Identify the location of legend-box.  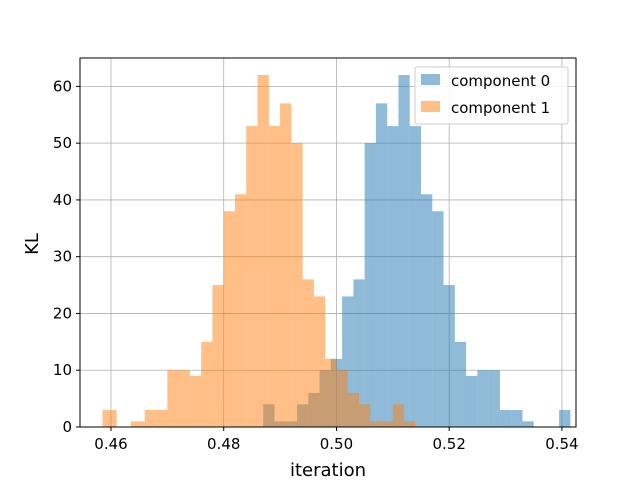
(491, 95).